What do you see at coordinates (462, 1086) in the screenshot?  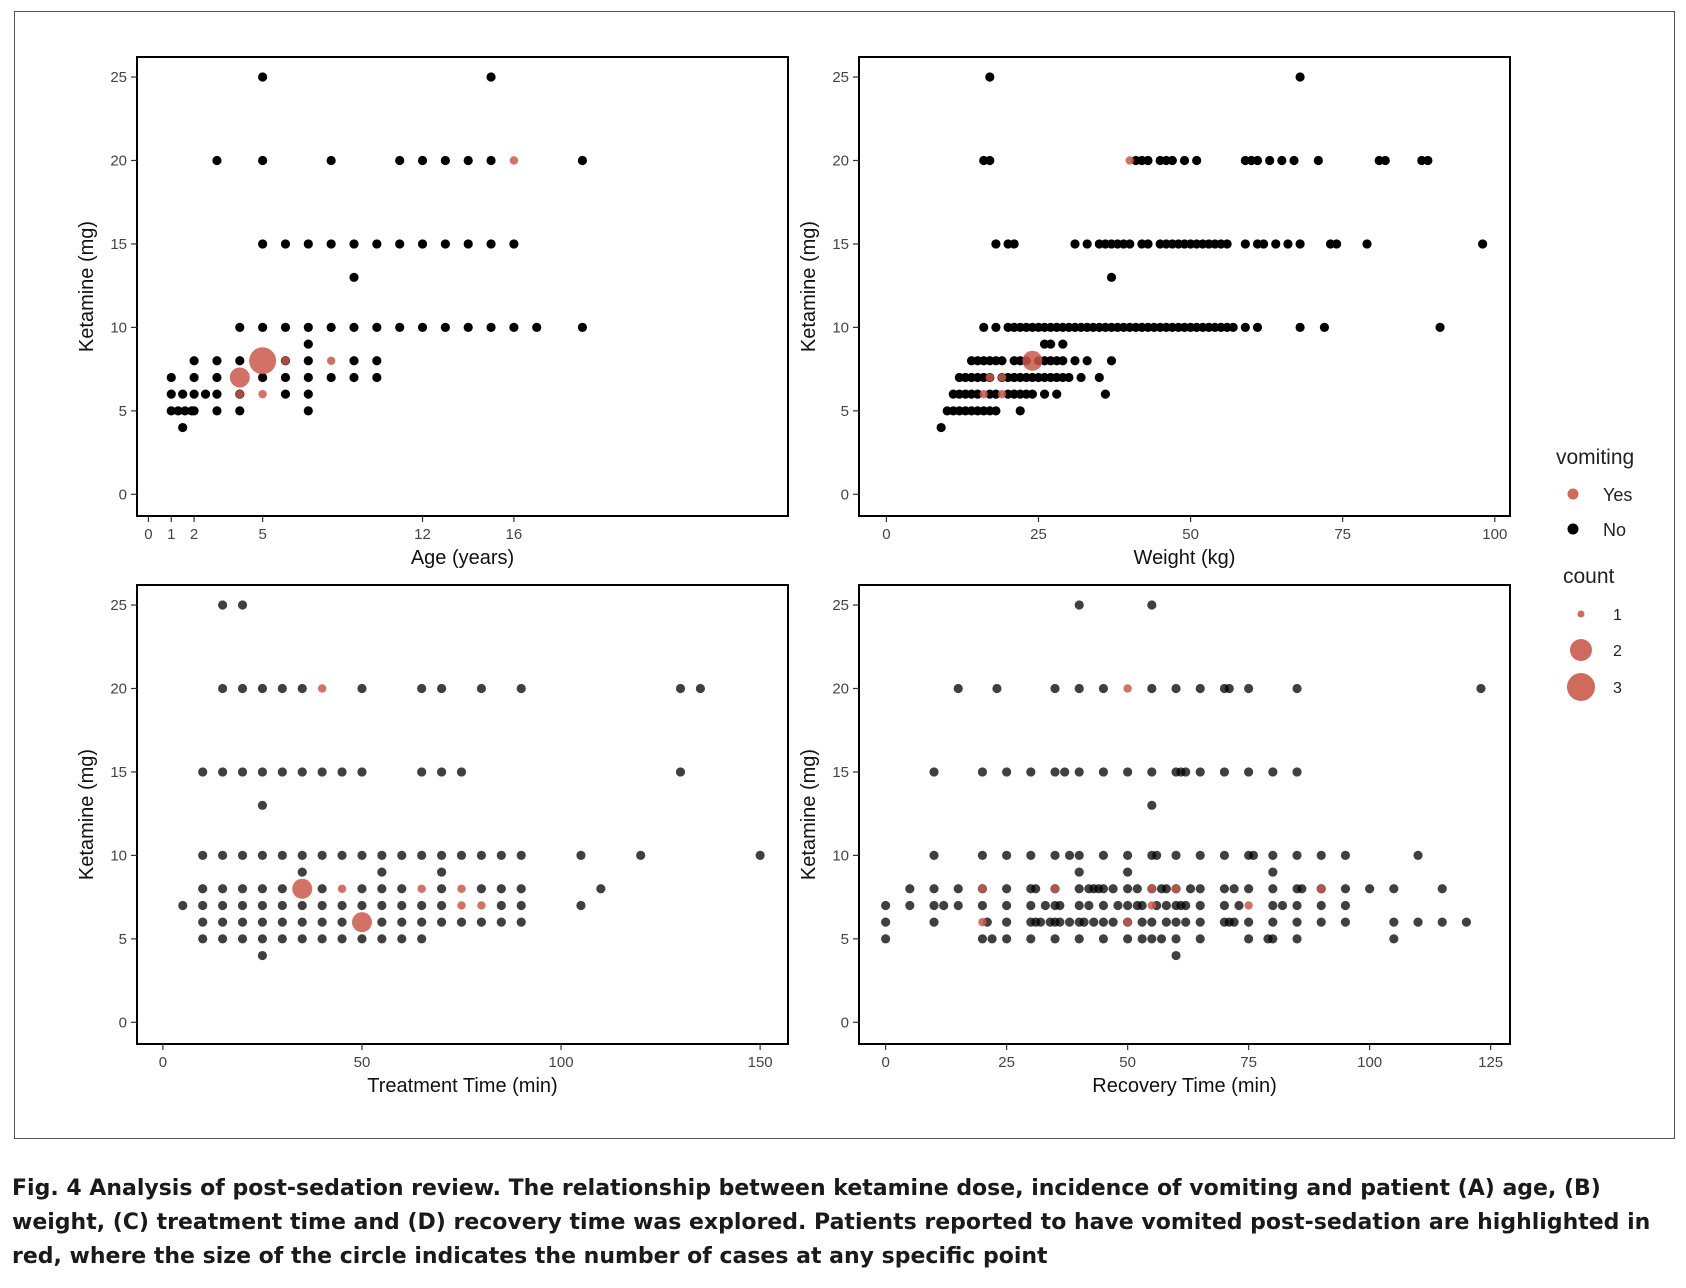 I see `x-axis-title: Treatment Time (min)` at bounding box center [462, 1086].